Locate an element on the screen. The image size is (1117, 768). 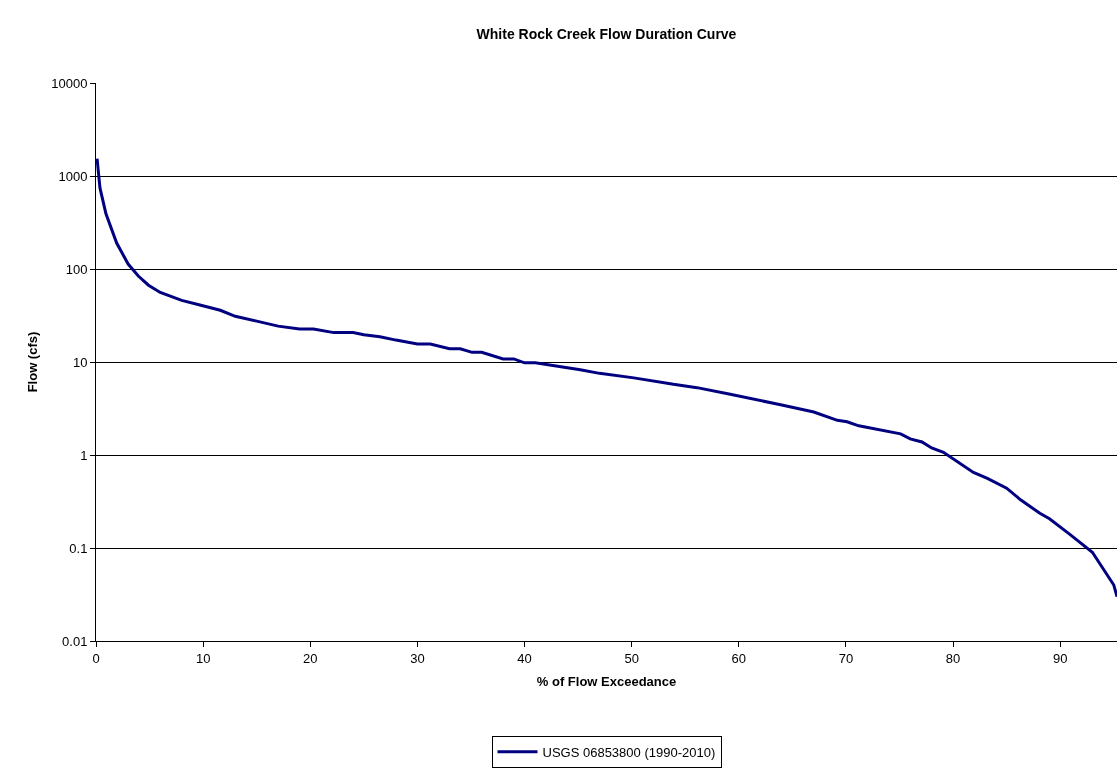
x-tick-label: 70 is located at coordinates (846, 658).